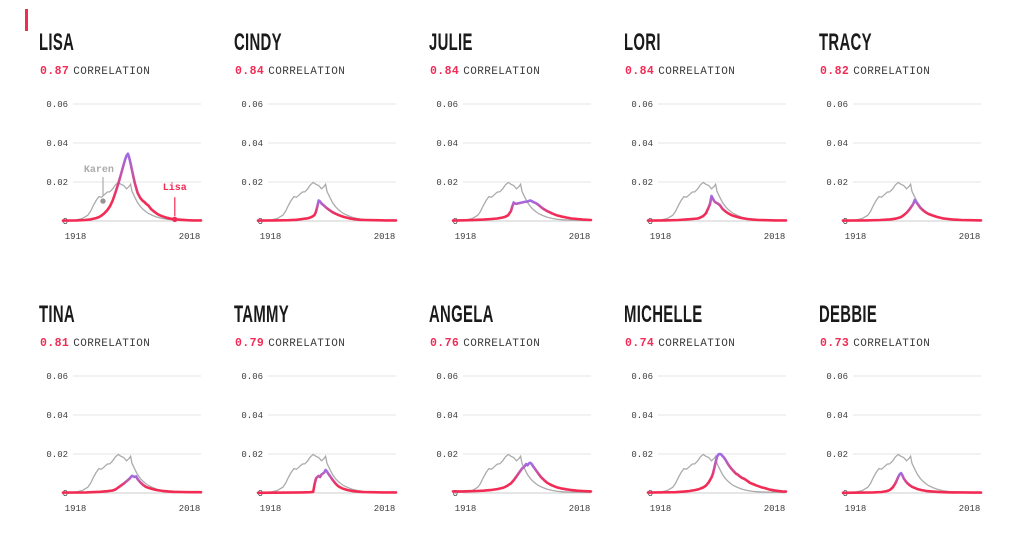 The height and width of the screenshot is (557, 1024). What do you see at coordinates (912, 210) in the screenshot?
I see `series-line-tracy` at bounding box center [912, 210].